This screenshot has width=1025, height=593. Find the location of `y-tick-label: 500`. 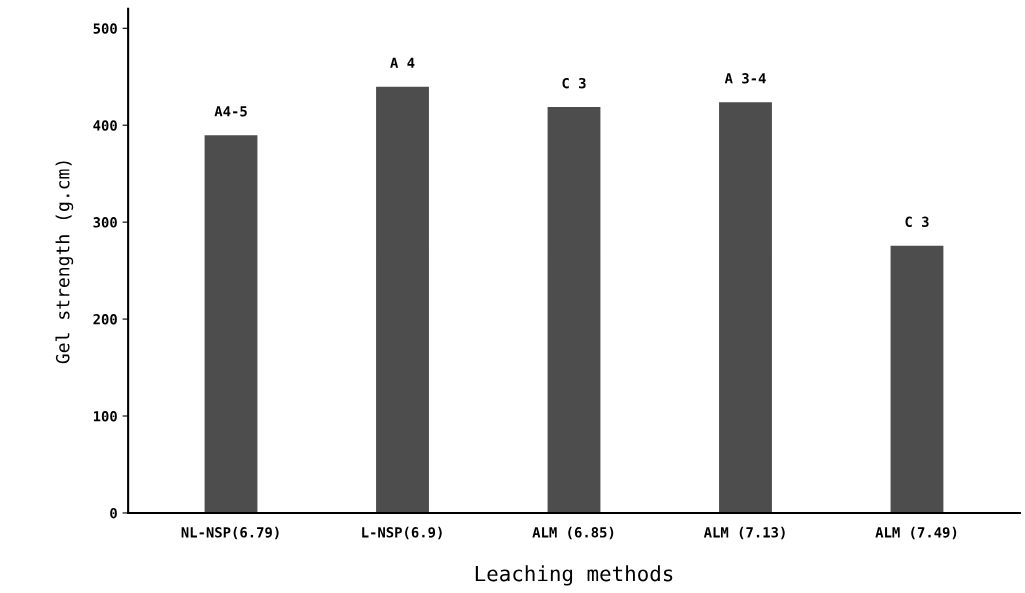

y-tick-label: 500 is located at coordinates (105, 28).